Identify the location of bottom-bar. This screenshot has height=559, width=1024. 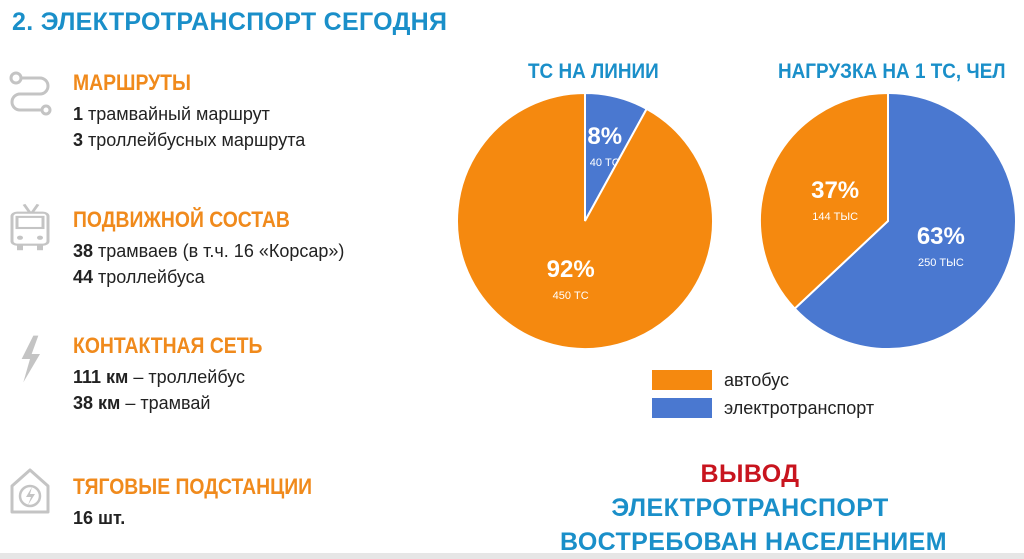
(512, 556).